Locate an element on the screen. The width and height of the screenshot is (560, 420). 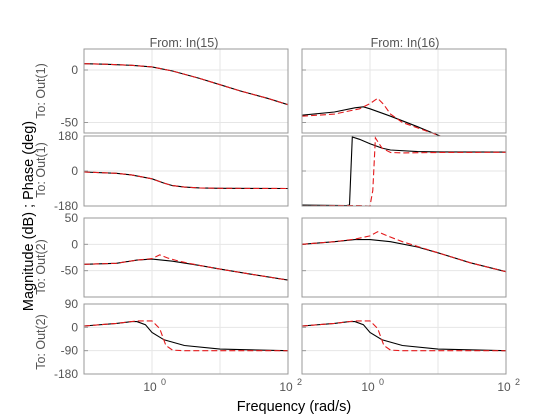
y-tick-label: -90 is located at coordinates (70, 351).